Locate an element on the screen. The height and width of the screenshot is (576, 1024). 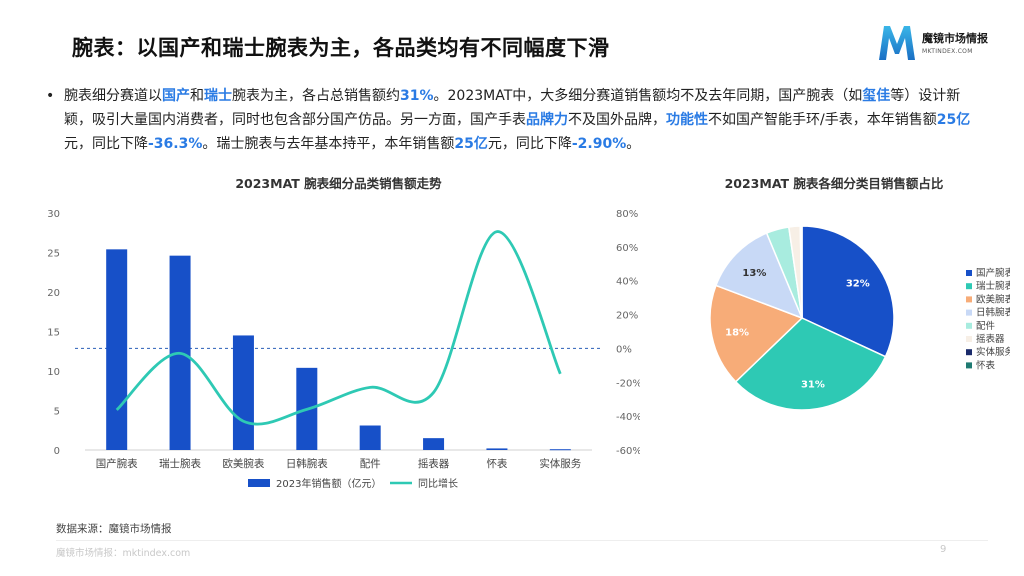
paragraph-text: 。 is located at coordinates (633, 144).